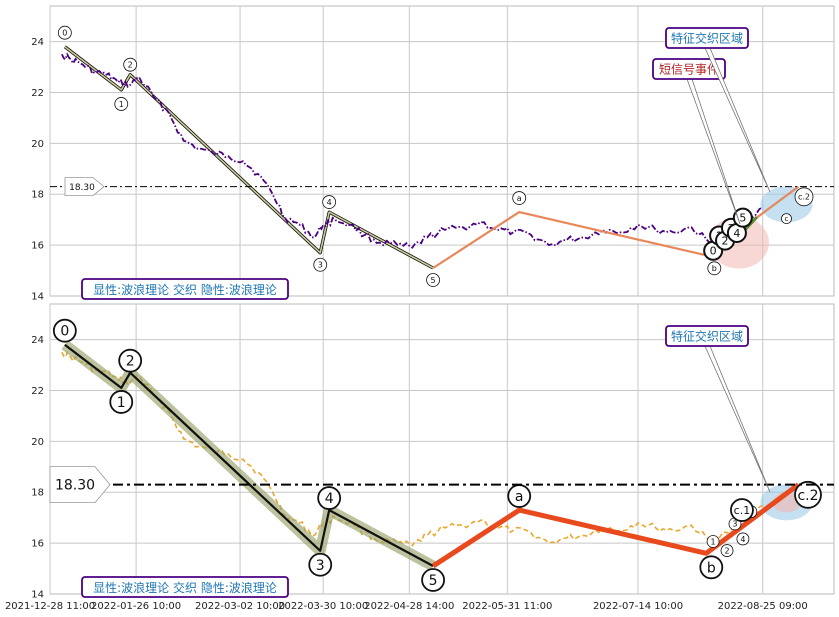 The image size is (839, 617). I want to click on legend-bottom: 显性:波浪理论 交织 隐性:波浪理论, so click(185, 587).